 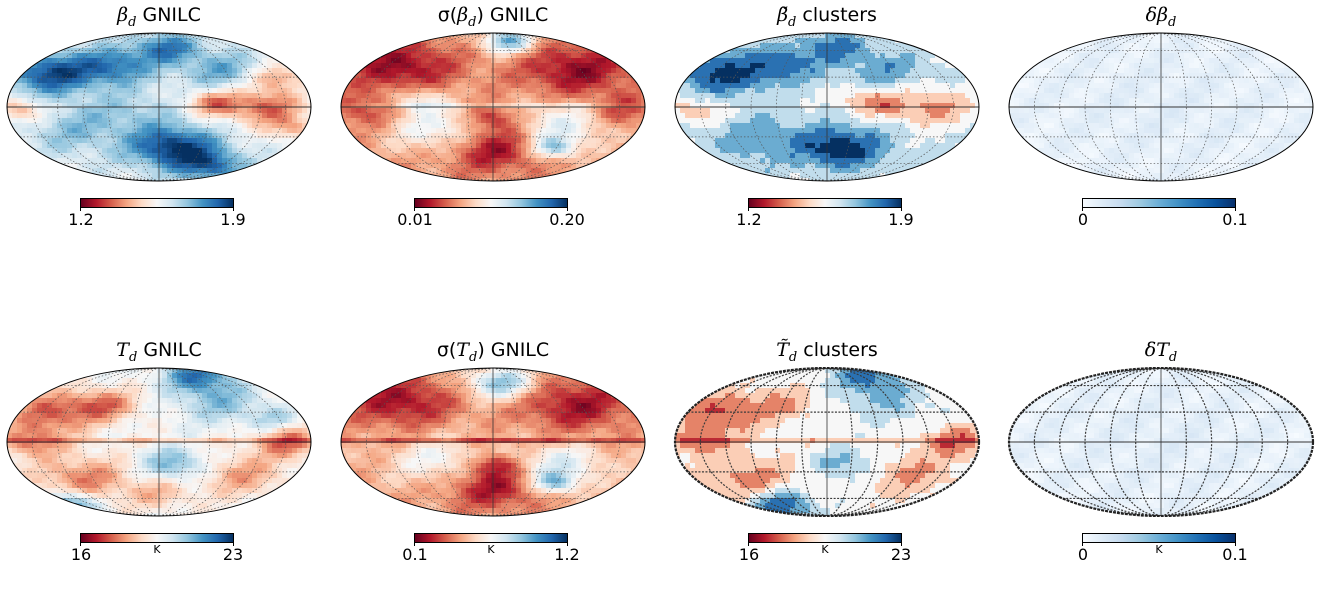 I want to click on panel-t-clusters: T̃d clusters 16 23 K, so click(x=837, y=465).